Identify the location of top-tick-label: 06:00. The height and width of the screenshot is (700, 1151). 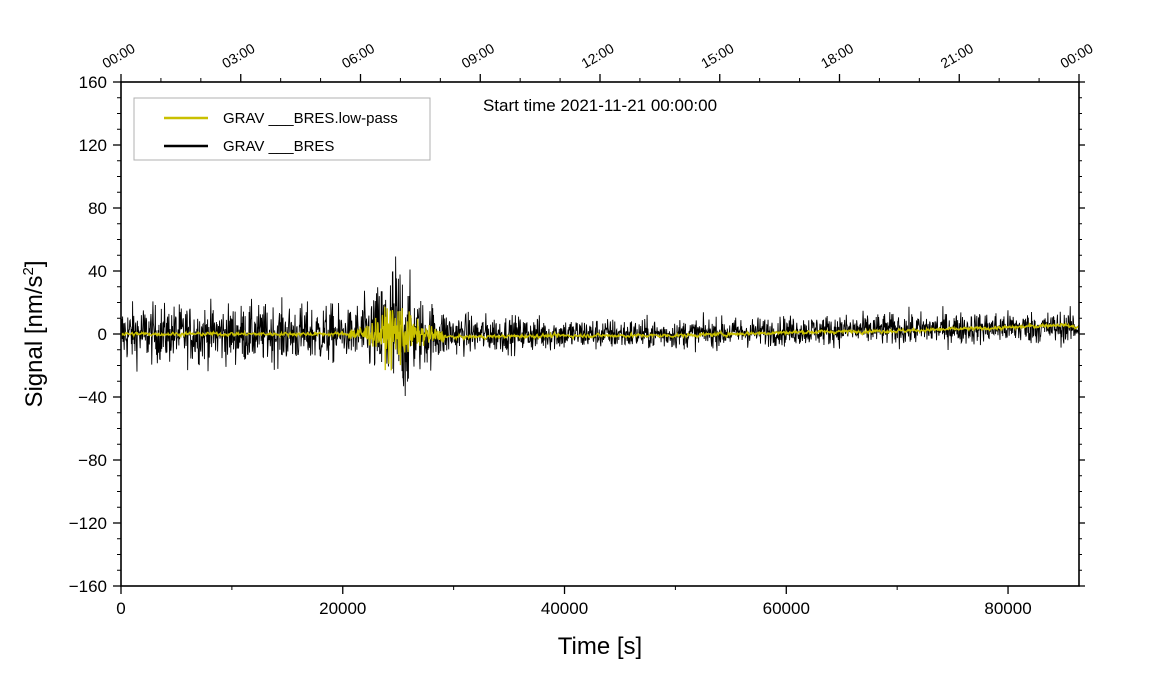
(358, 55).